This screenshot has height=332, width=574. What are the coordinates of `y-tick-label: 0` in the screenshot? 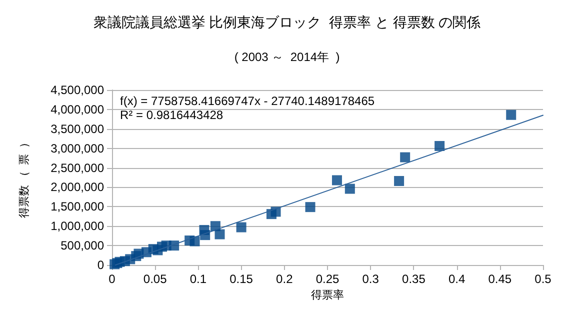 It's located at (100, 265).